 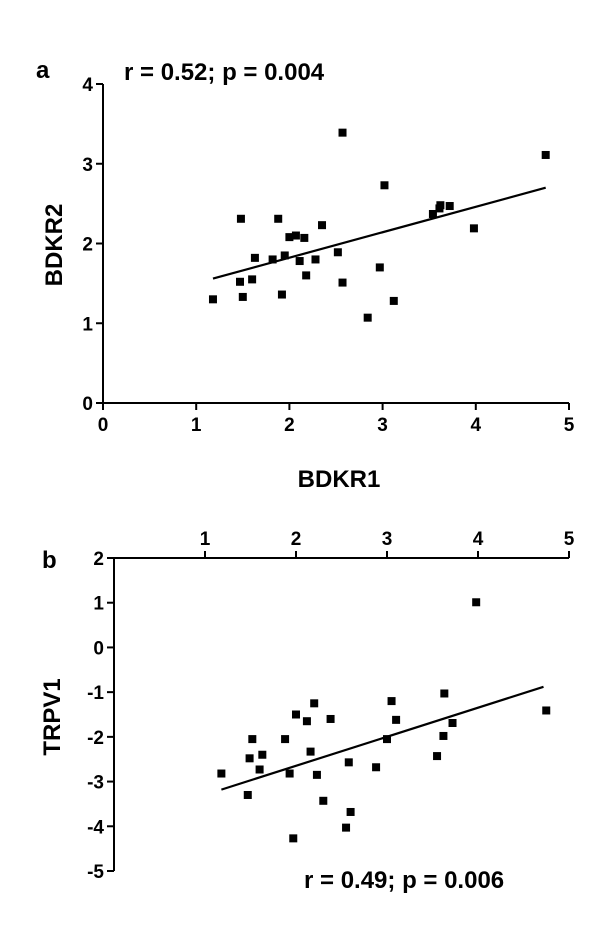 I want to click on panel-b-regression-line, so click(x=382, y=738).